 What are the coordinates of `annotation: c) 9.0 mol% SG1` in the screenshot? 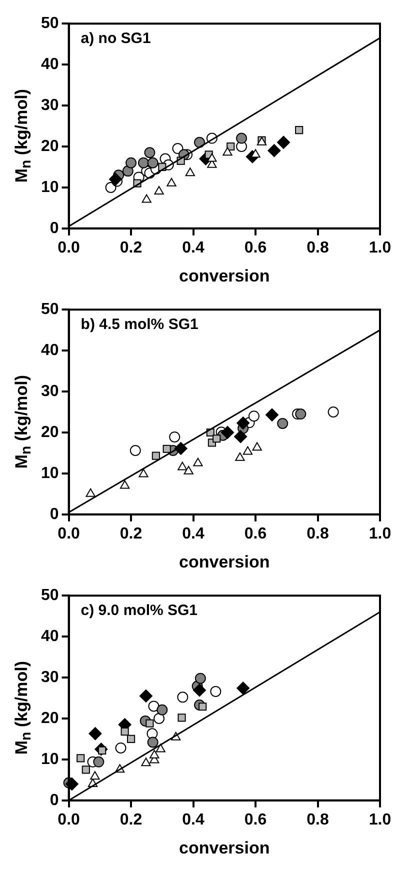 It's located at (139, 611).